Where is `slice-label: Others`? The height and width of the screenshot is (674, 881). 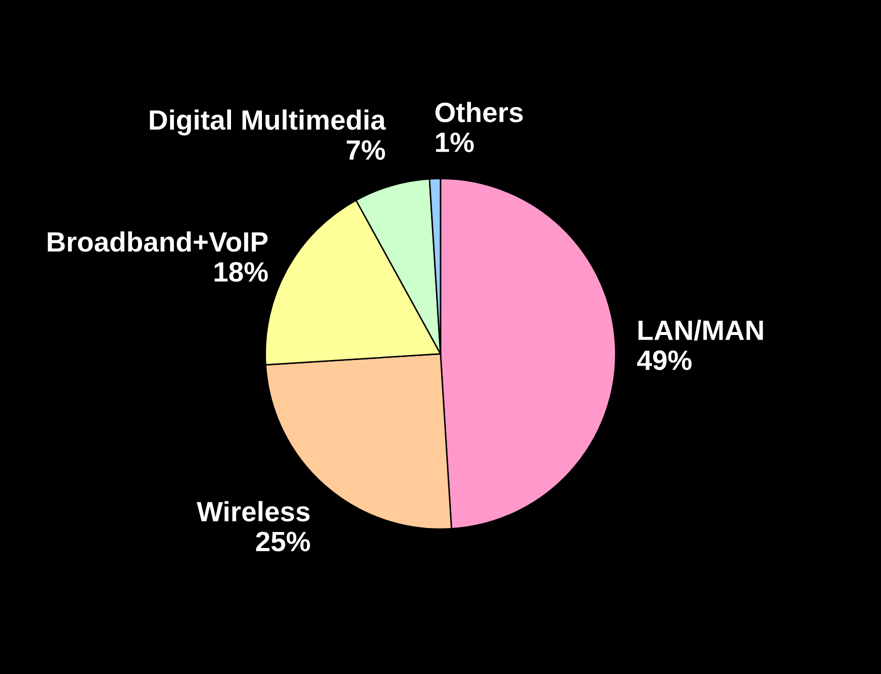 slice-label: Others is located at coordinates (479, 112).